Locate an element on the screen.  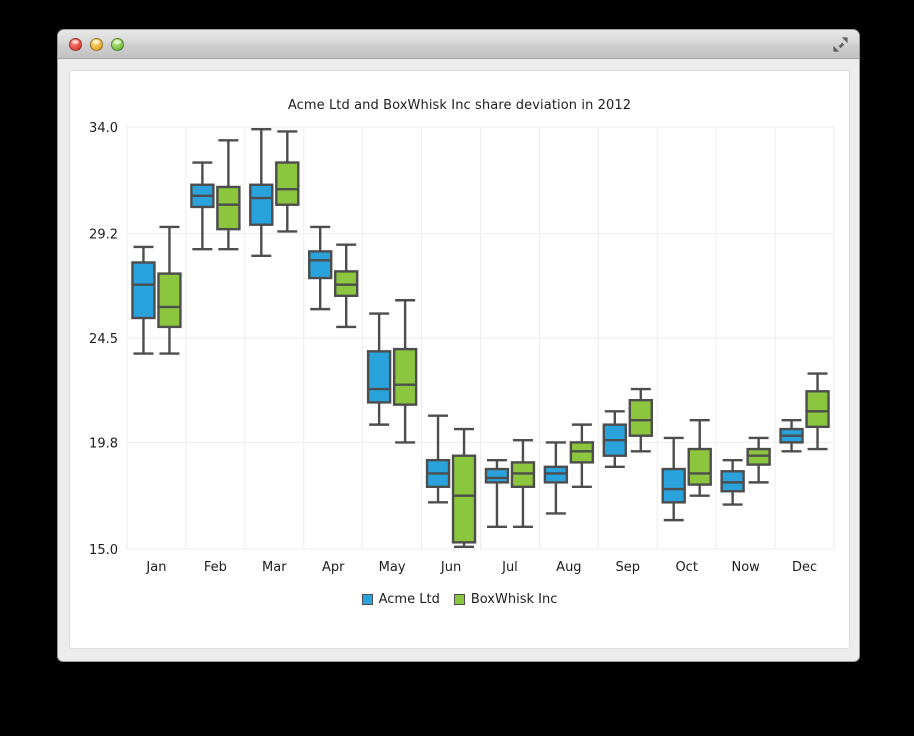
boxplot-boxwhisk-inc-jan is located at coordinates (169, 290).